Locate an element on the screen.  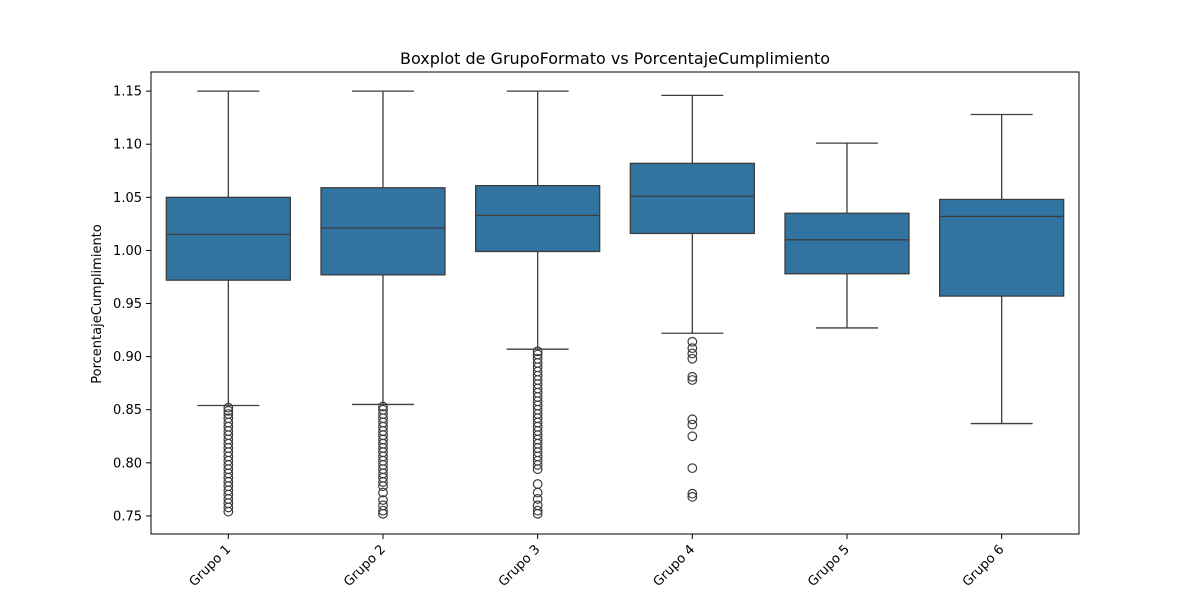
y-axis: 0.75 0.80 0.85 0.90 0.95 1.00 1.05 1.10 1.15 is located at coordinates (132, 304).